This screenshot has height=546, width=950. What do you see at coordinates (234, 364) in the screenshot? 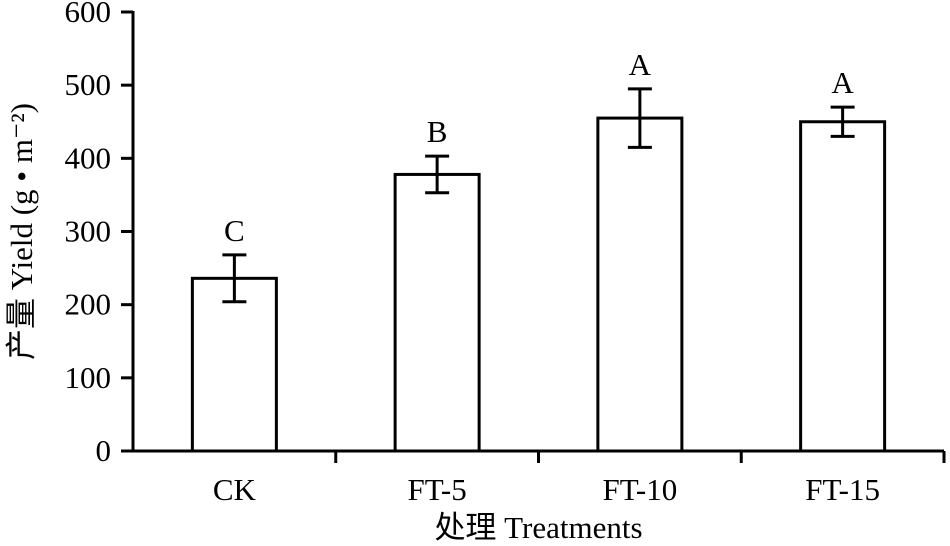
I see `bar-ck` at bounding box center [234, 364].